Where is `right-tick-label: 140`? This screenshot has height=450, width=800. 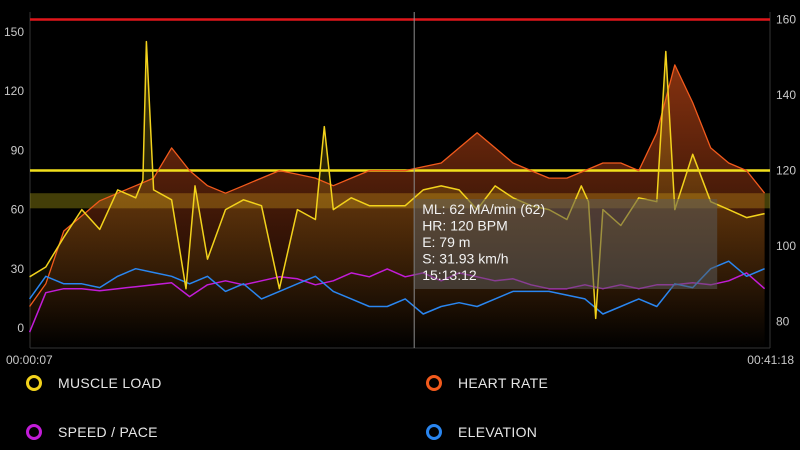
right-tick-label: 140 is located at coordinates (786, 95).